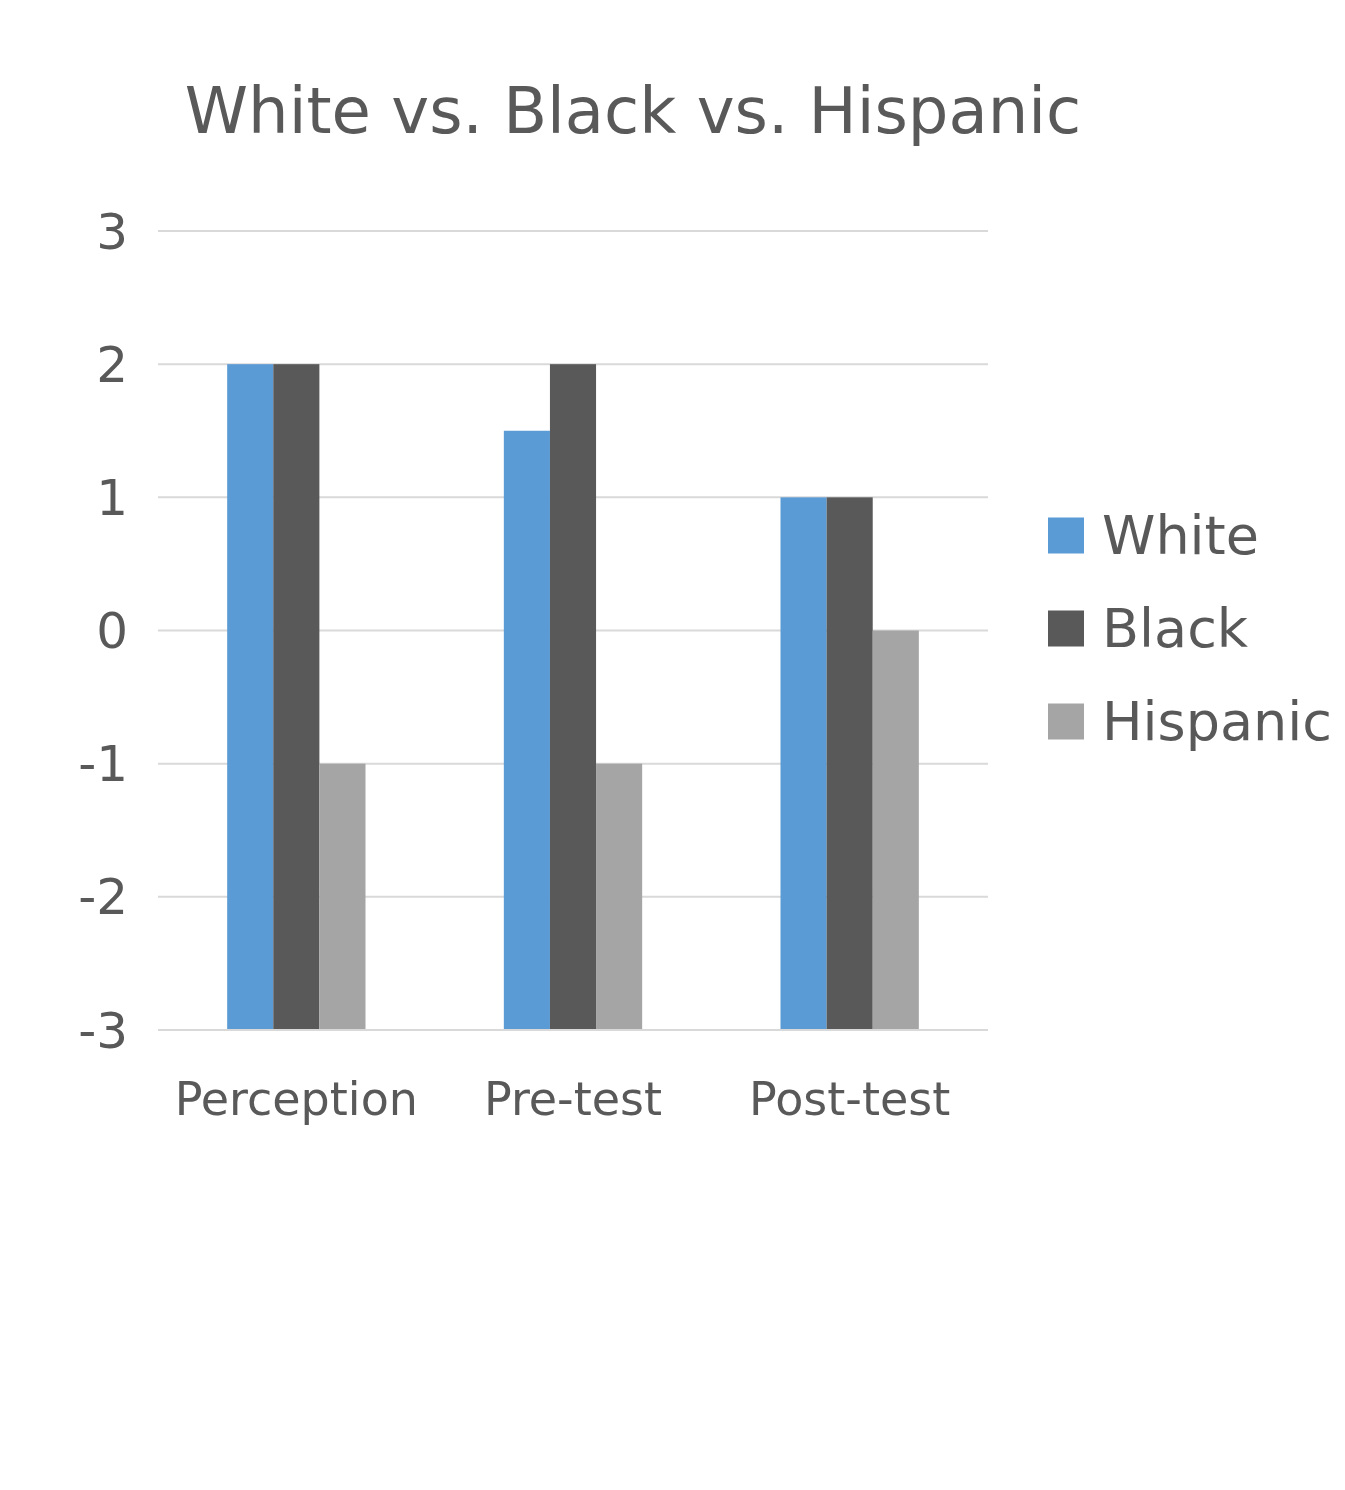 This screenshot has height=1490, width=1345. Describe the element at coordinates (112, 631) in the screenshot. I see `y-tick-label: 0` at that location.